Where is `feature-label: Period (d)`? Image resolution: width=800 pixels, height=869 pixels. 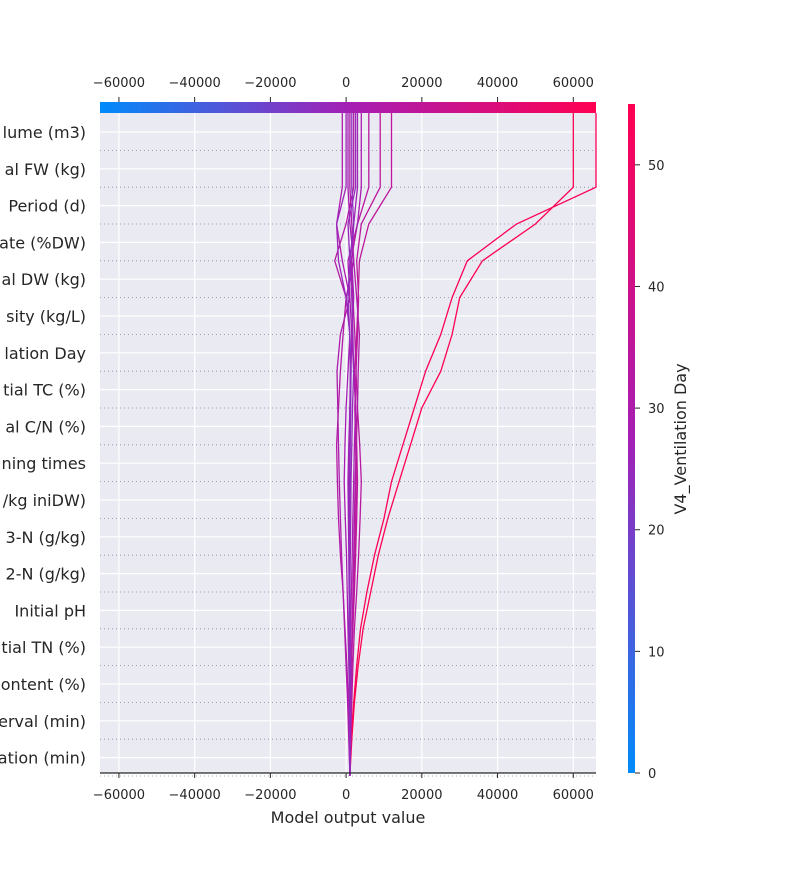
feature-label: Period (d) is located at coordinates (47, 206).